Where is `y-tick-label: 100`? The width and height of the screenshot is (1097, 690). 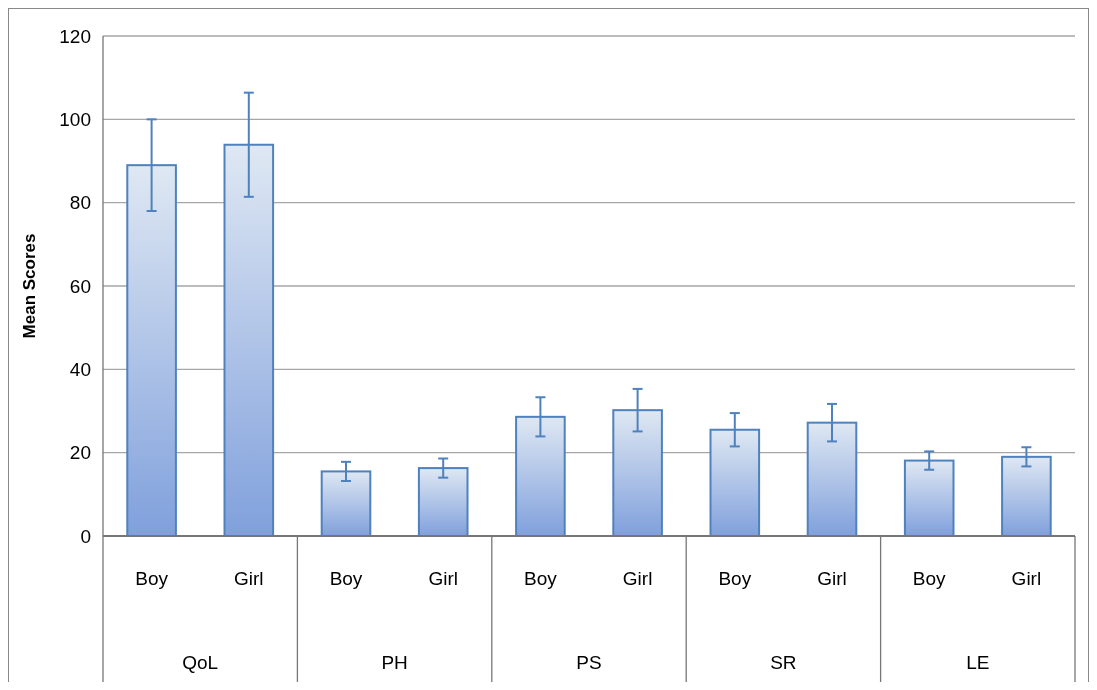
y-tick-label: 100 is located at coordinates (75, 119).